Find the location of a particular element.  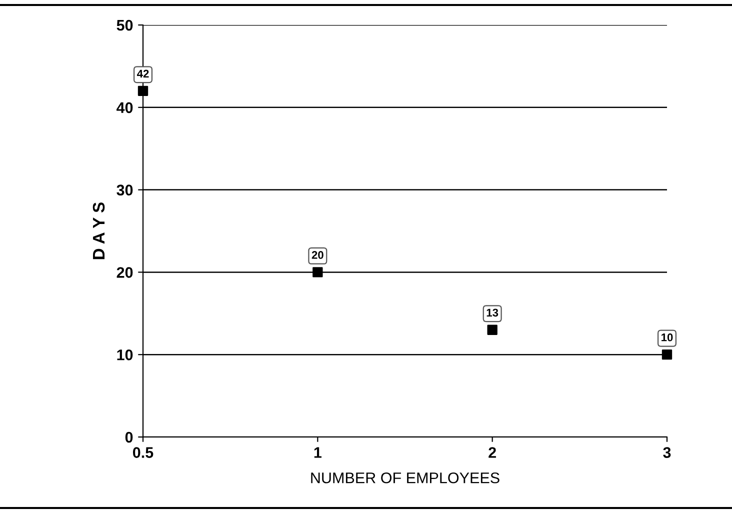

data-label: 42 is located at coordinates (142, 74).